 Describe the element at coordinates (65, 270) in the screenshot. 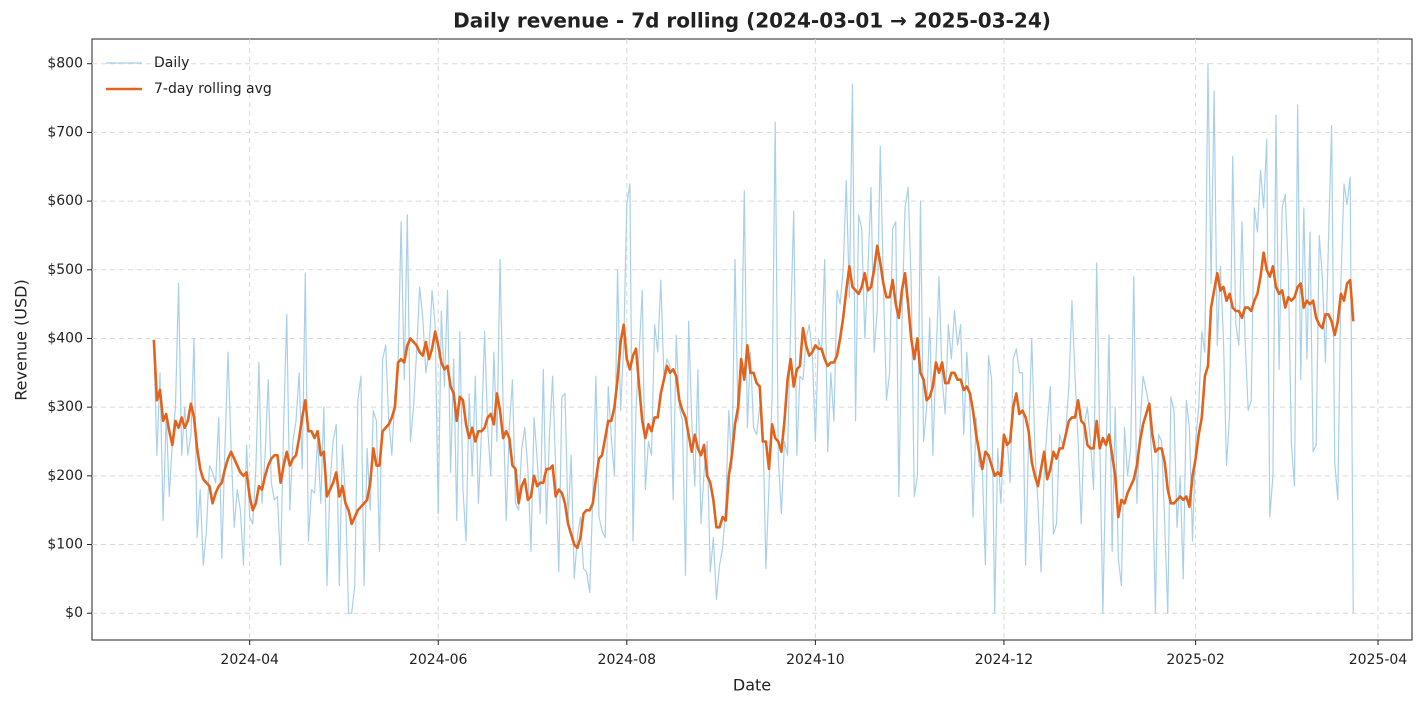

I see `y-tick-label: $500` at that location.